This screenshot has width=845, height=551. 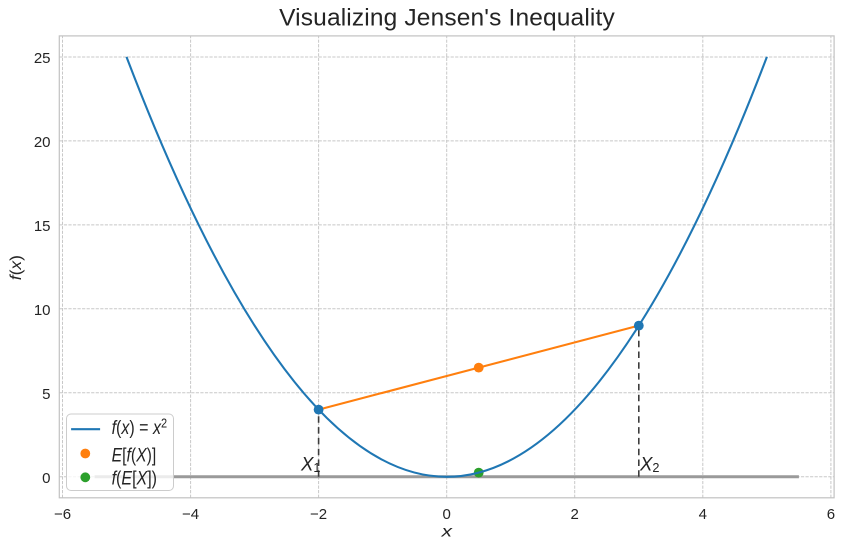 I want to click on svg-text: f(x), so click(x=16, y=267).